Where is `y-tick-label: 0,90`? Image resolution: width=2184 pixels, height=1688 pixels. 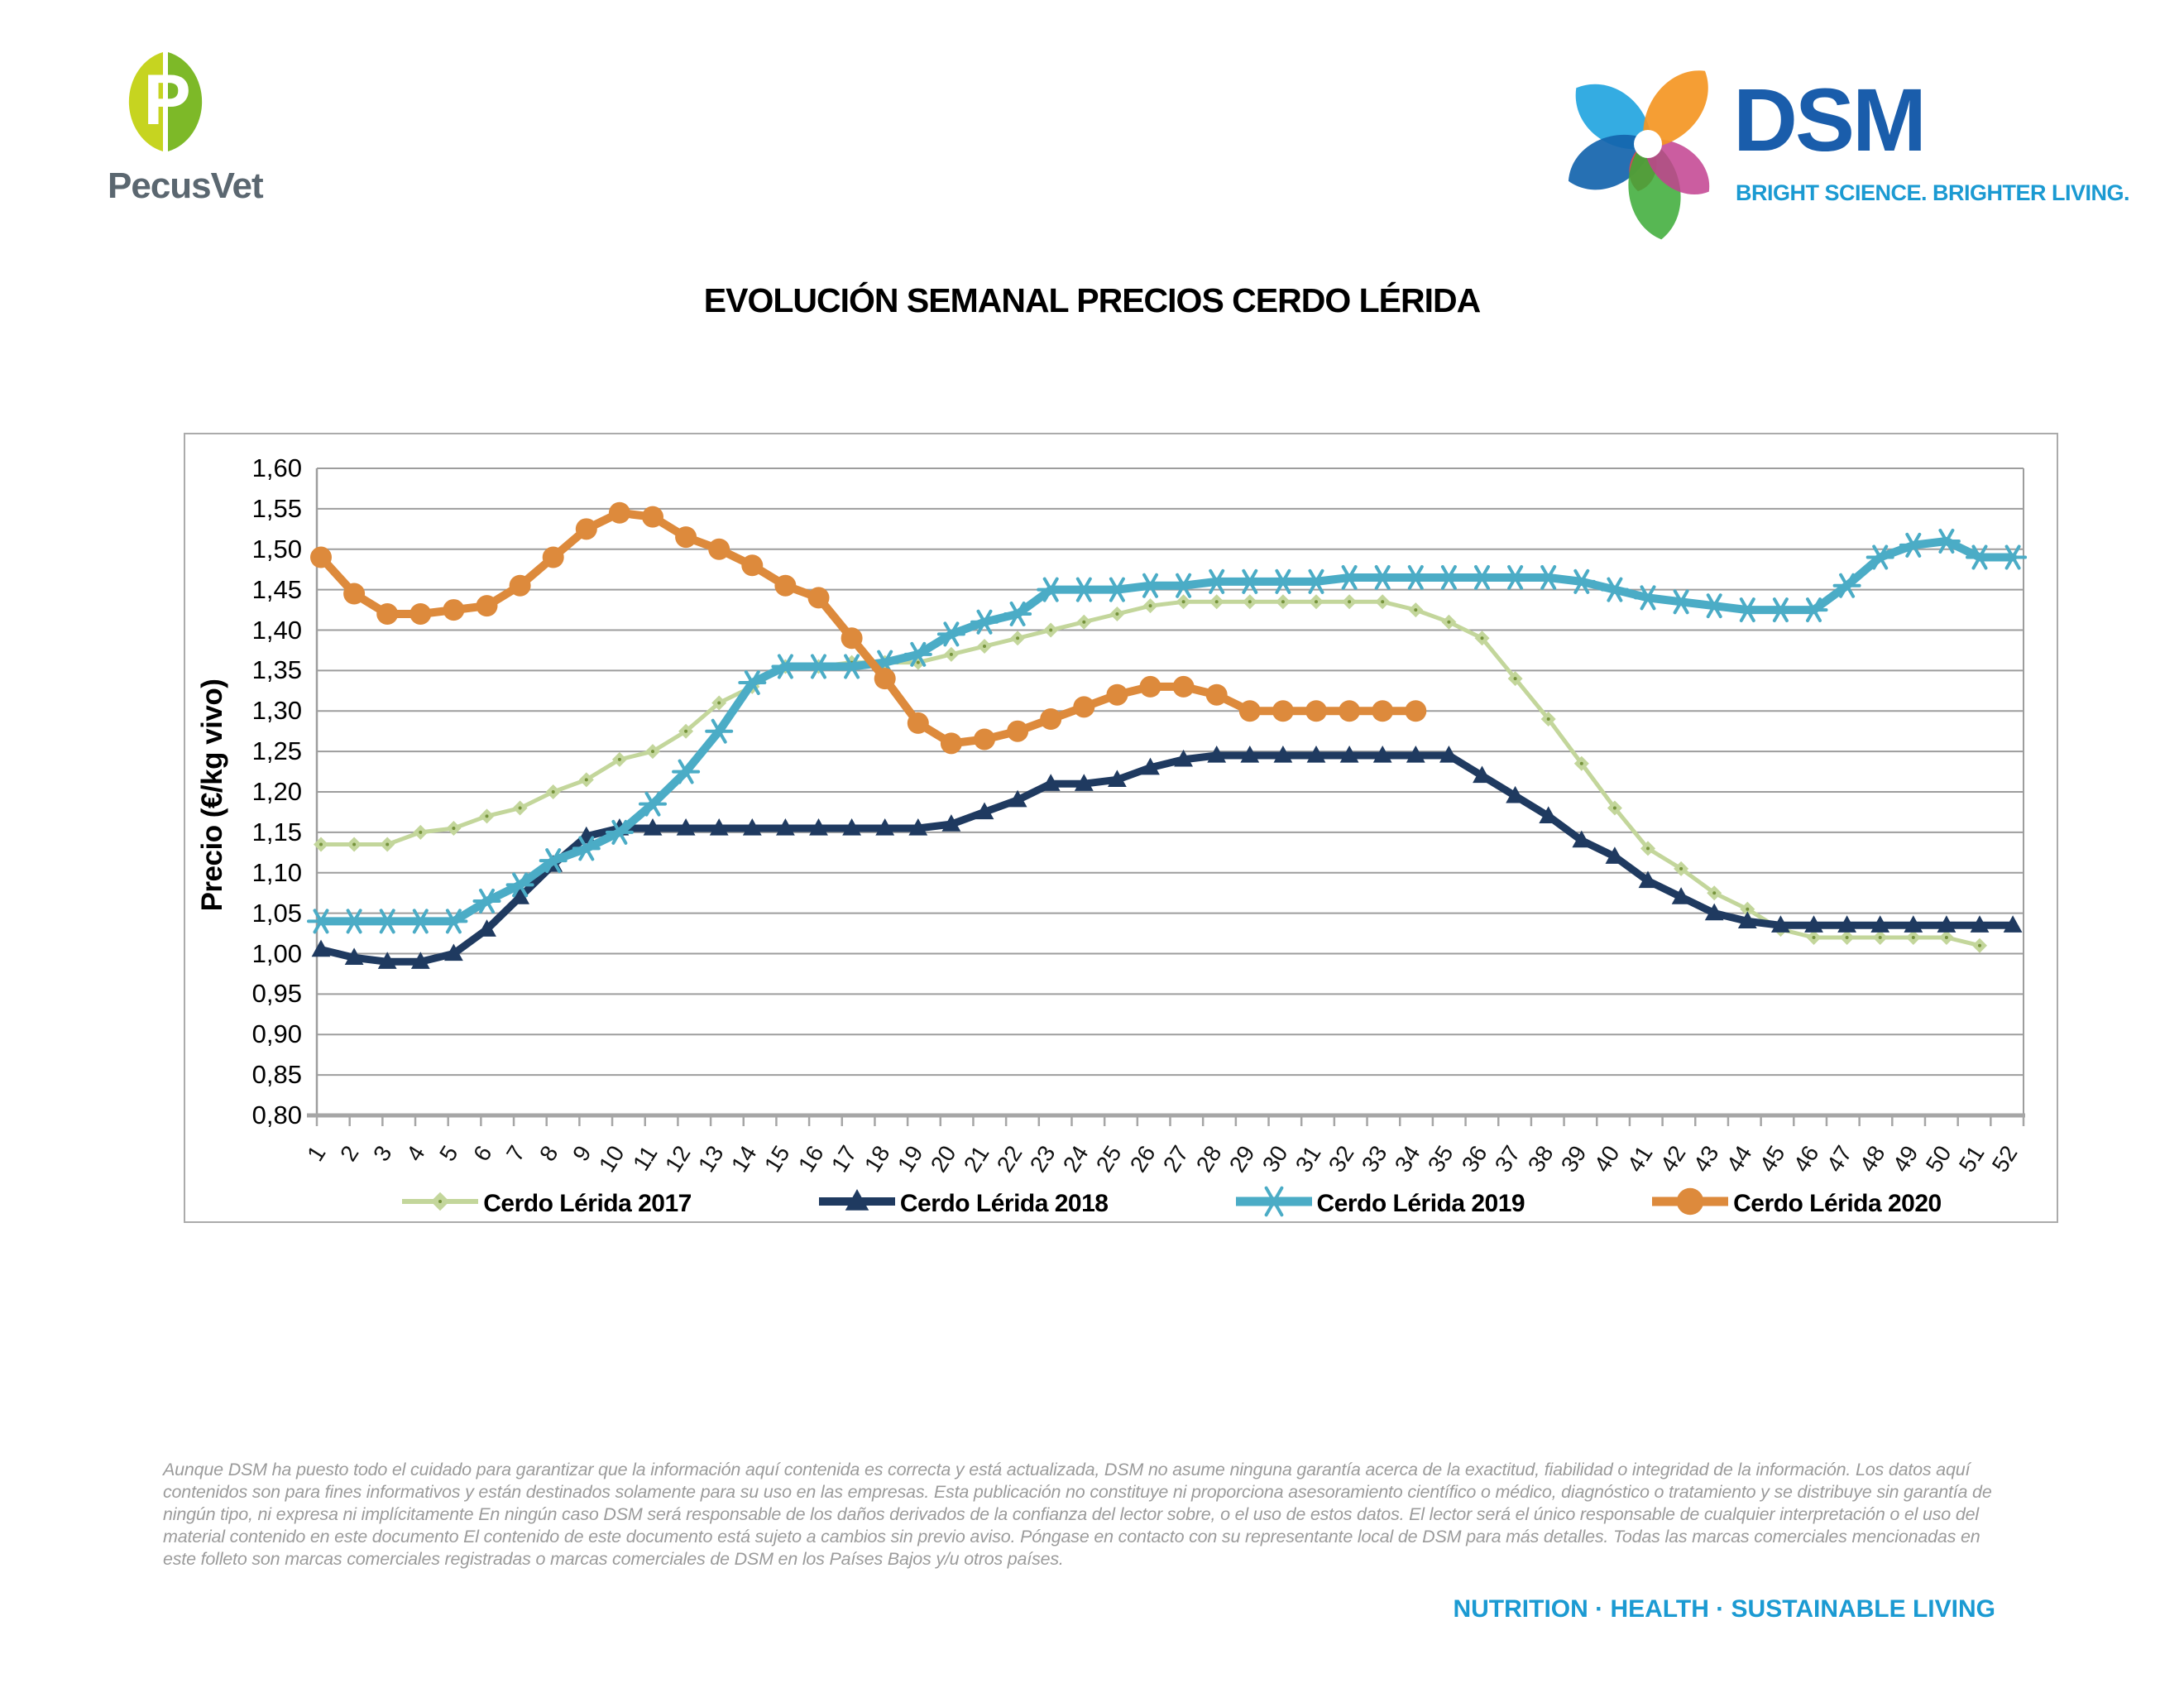
y-tick-label: 0,90 is located at coordinates (276, 1034).